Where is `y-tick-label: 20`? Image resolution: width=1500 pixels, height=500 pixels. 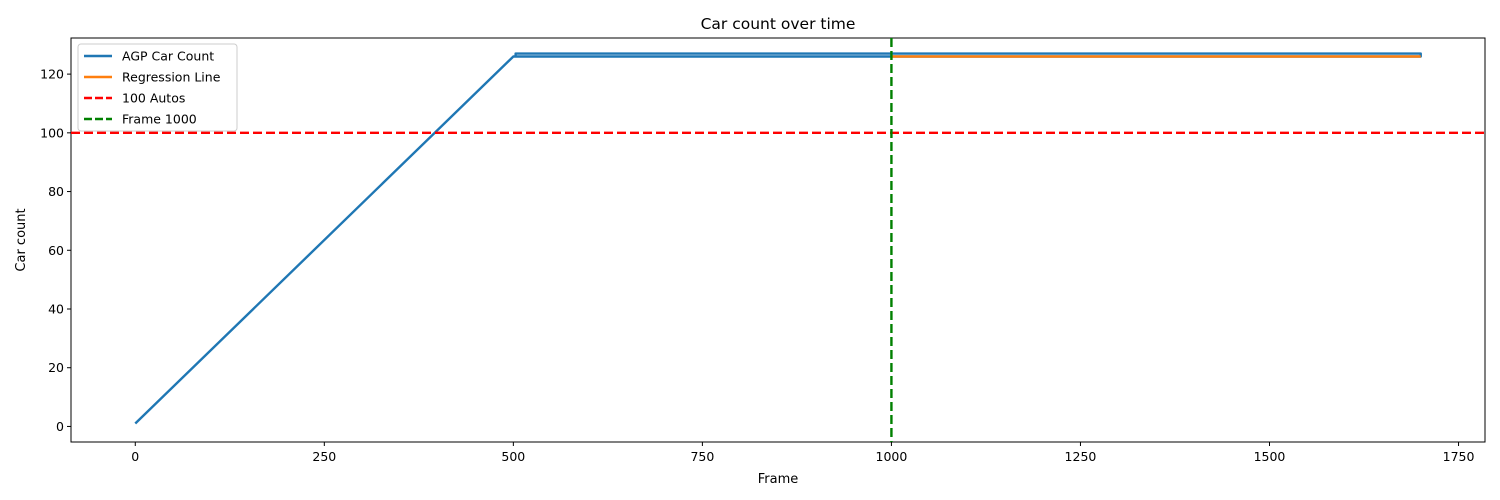
y-tick-label: 20 is located at coordinates (56, 367).